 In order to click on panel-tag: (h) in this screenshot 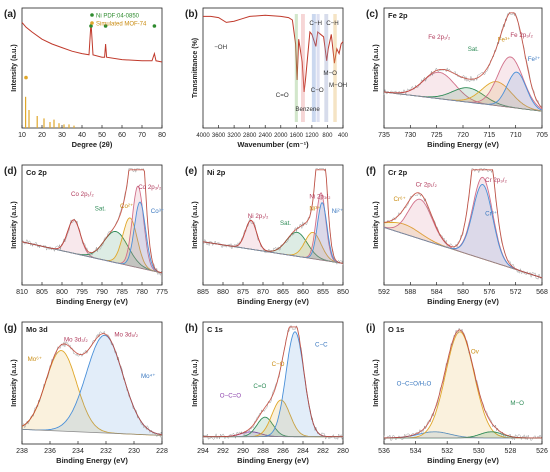, I will do `click(191, 328)`.